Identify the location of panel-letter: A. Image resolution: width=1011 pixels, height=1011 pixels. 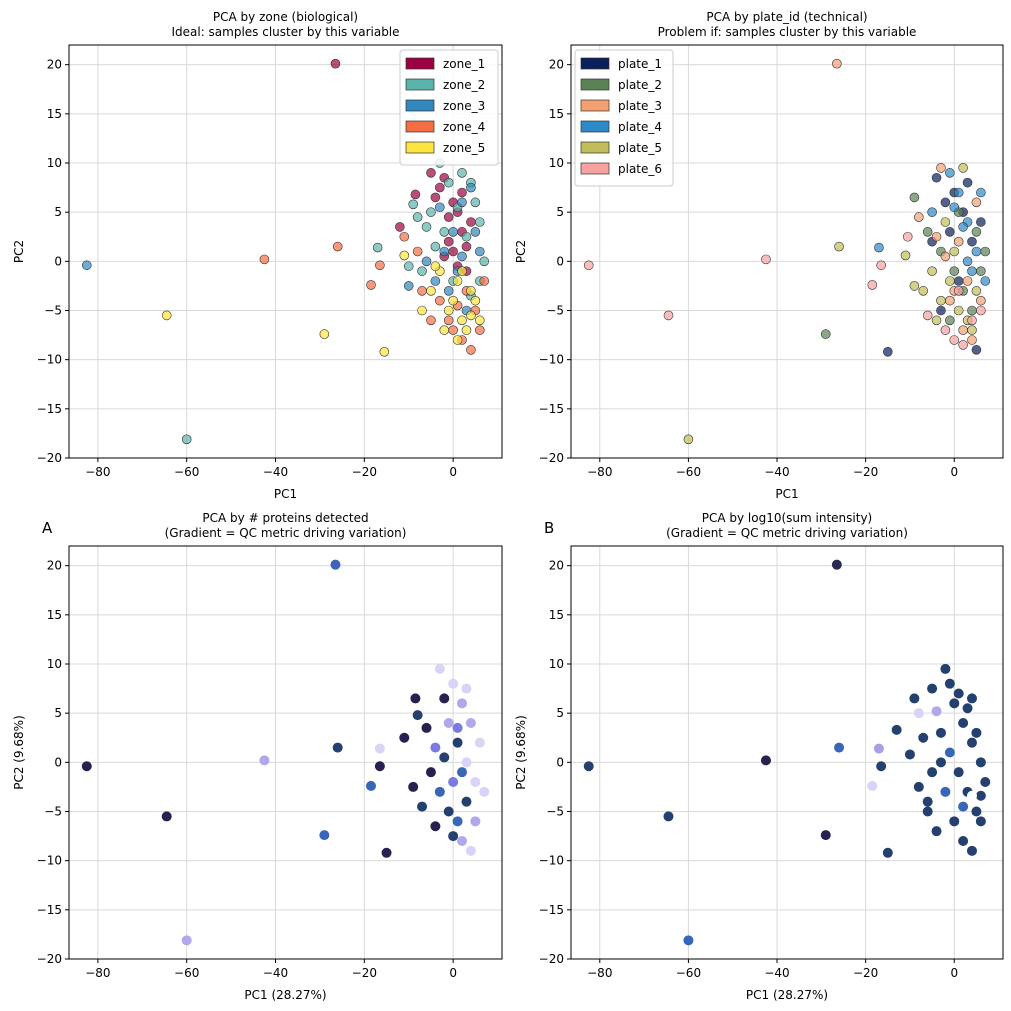
(47, 528).